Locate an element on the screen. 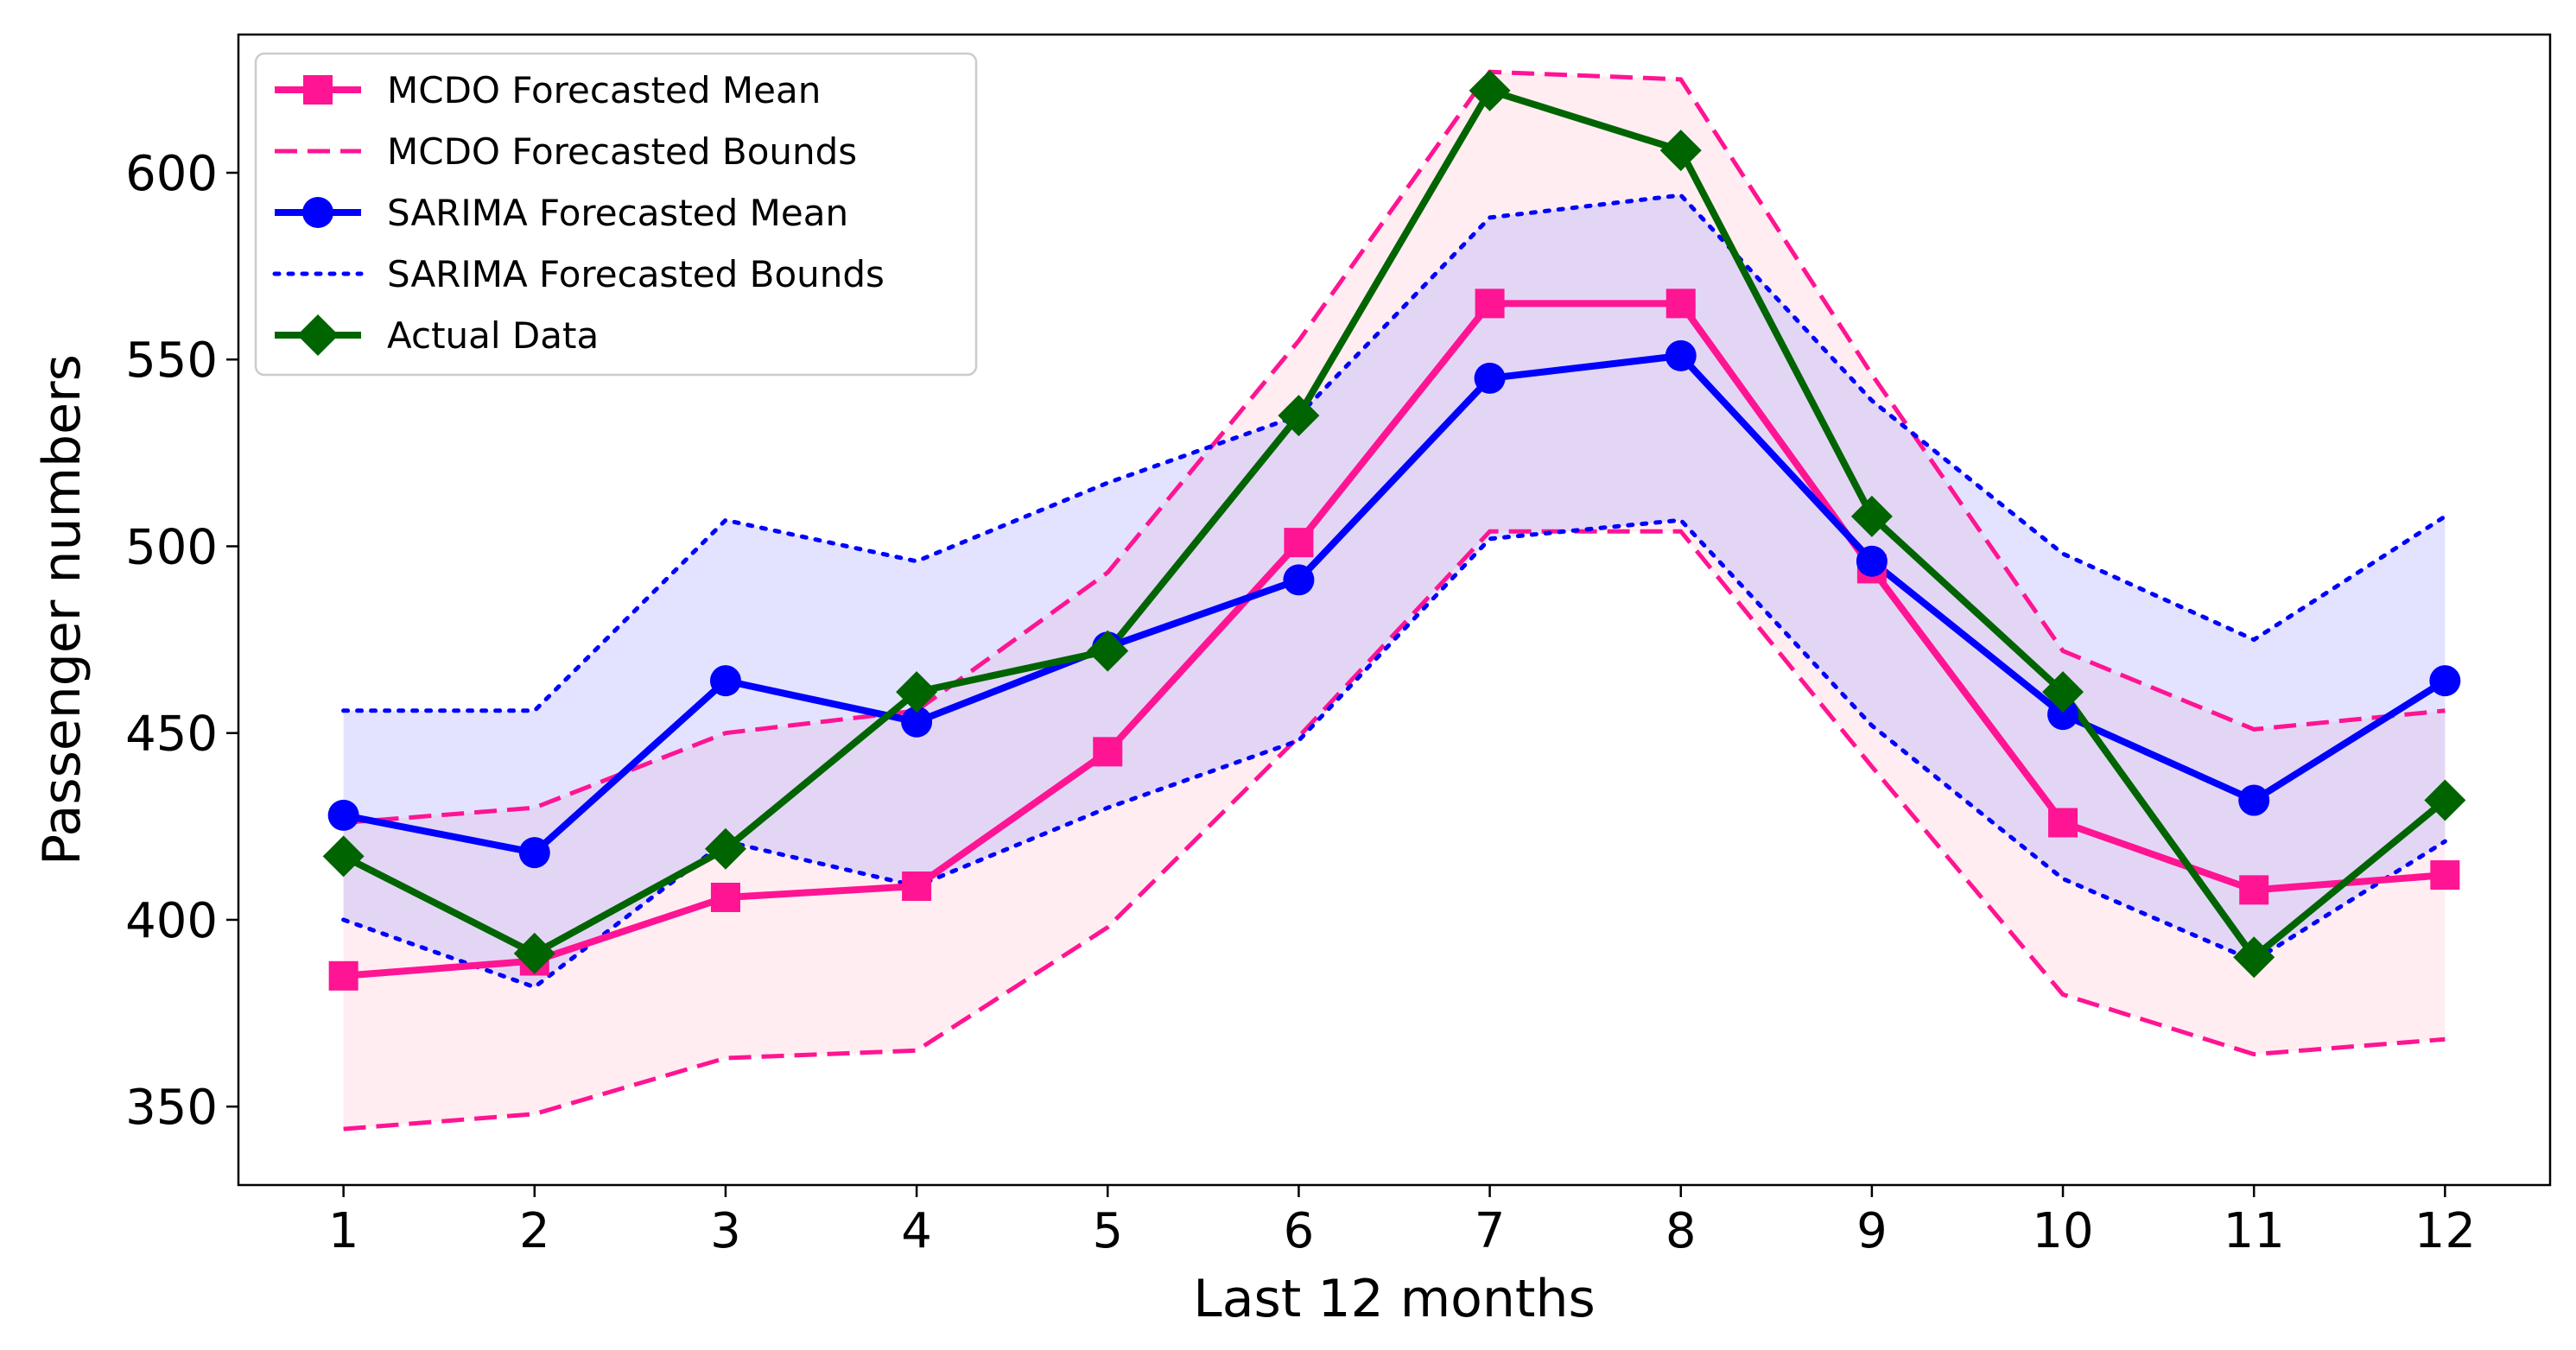 The height and width of the screenshot is (1350, 2576). x-tick-label: 11 is located at coordinates (2254, 1231).